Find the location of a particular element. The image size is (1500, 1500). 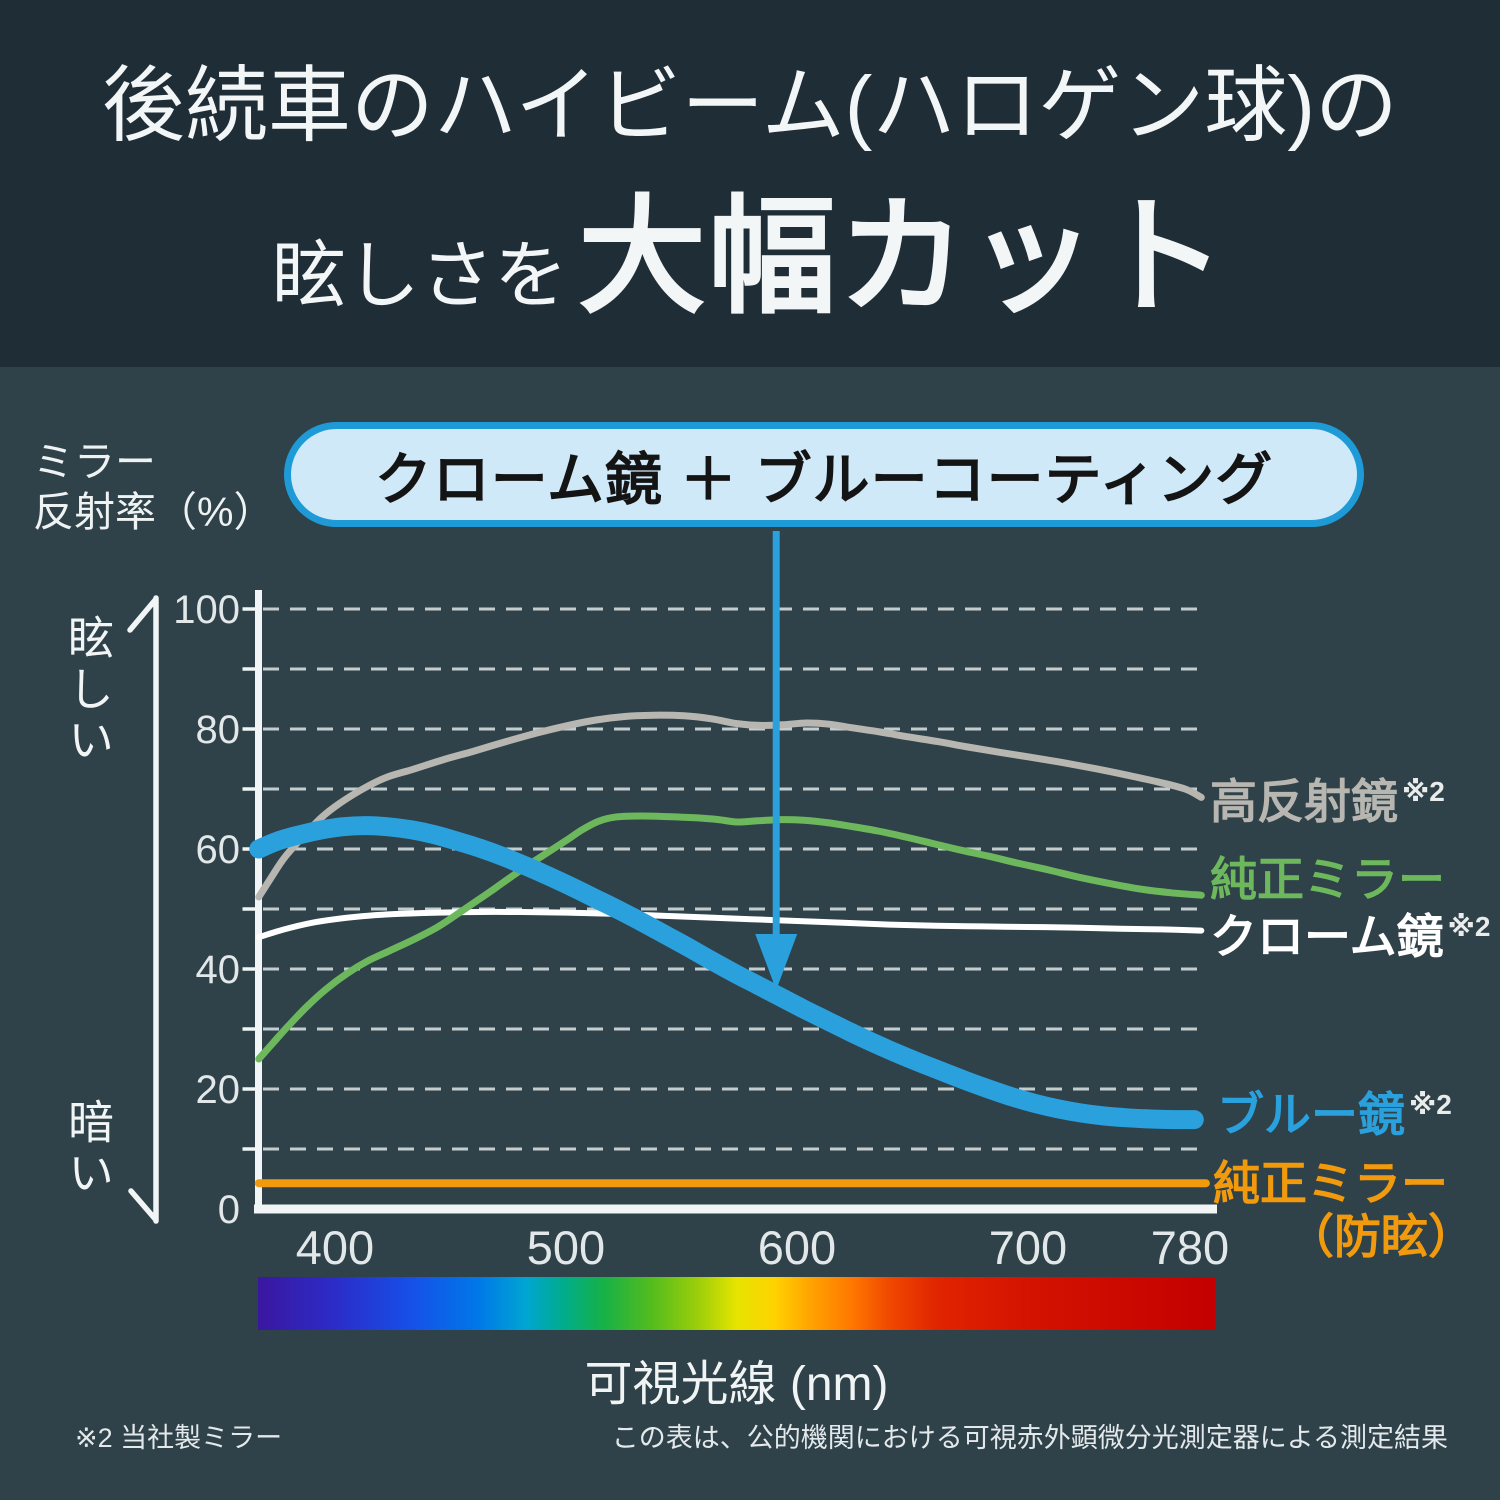

y-unit-line1: ミラー is located at coordinates (94, 462).